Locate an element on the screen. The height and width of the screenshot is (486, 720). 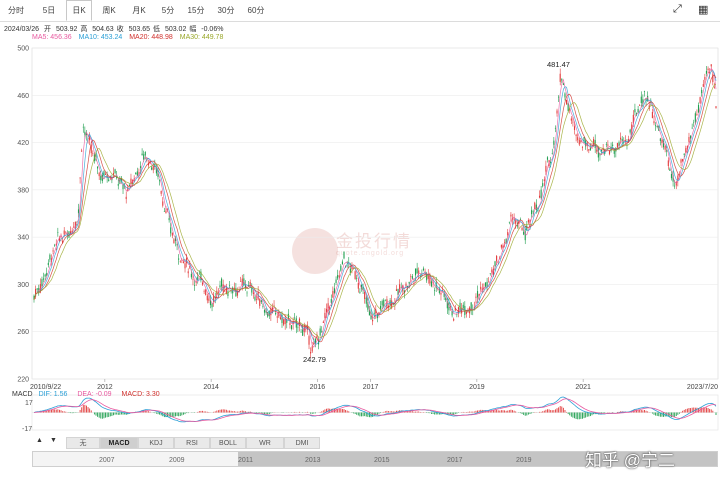
nav-year-2015: 2015 is located at coordinates (382, 460).